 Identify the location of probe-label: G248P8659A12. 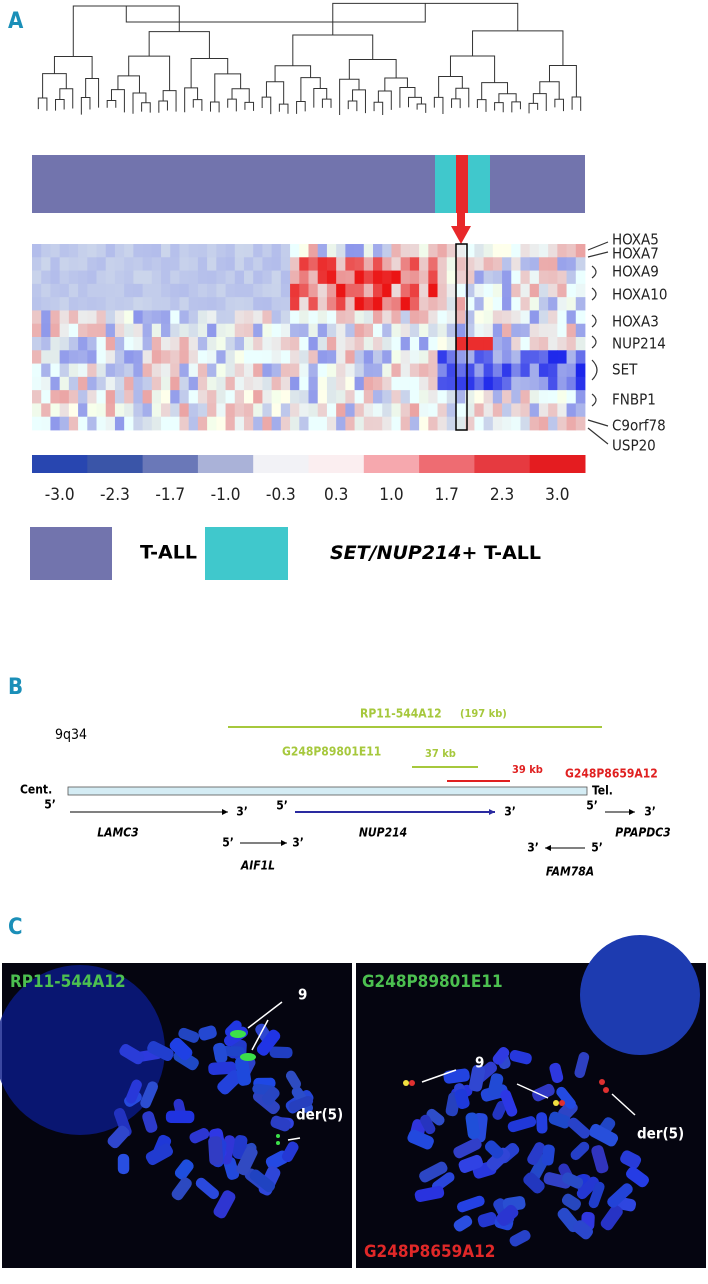
(429, 1252).